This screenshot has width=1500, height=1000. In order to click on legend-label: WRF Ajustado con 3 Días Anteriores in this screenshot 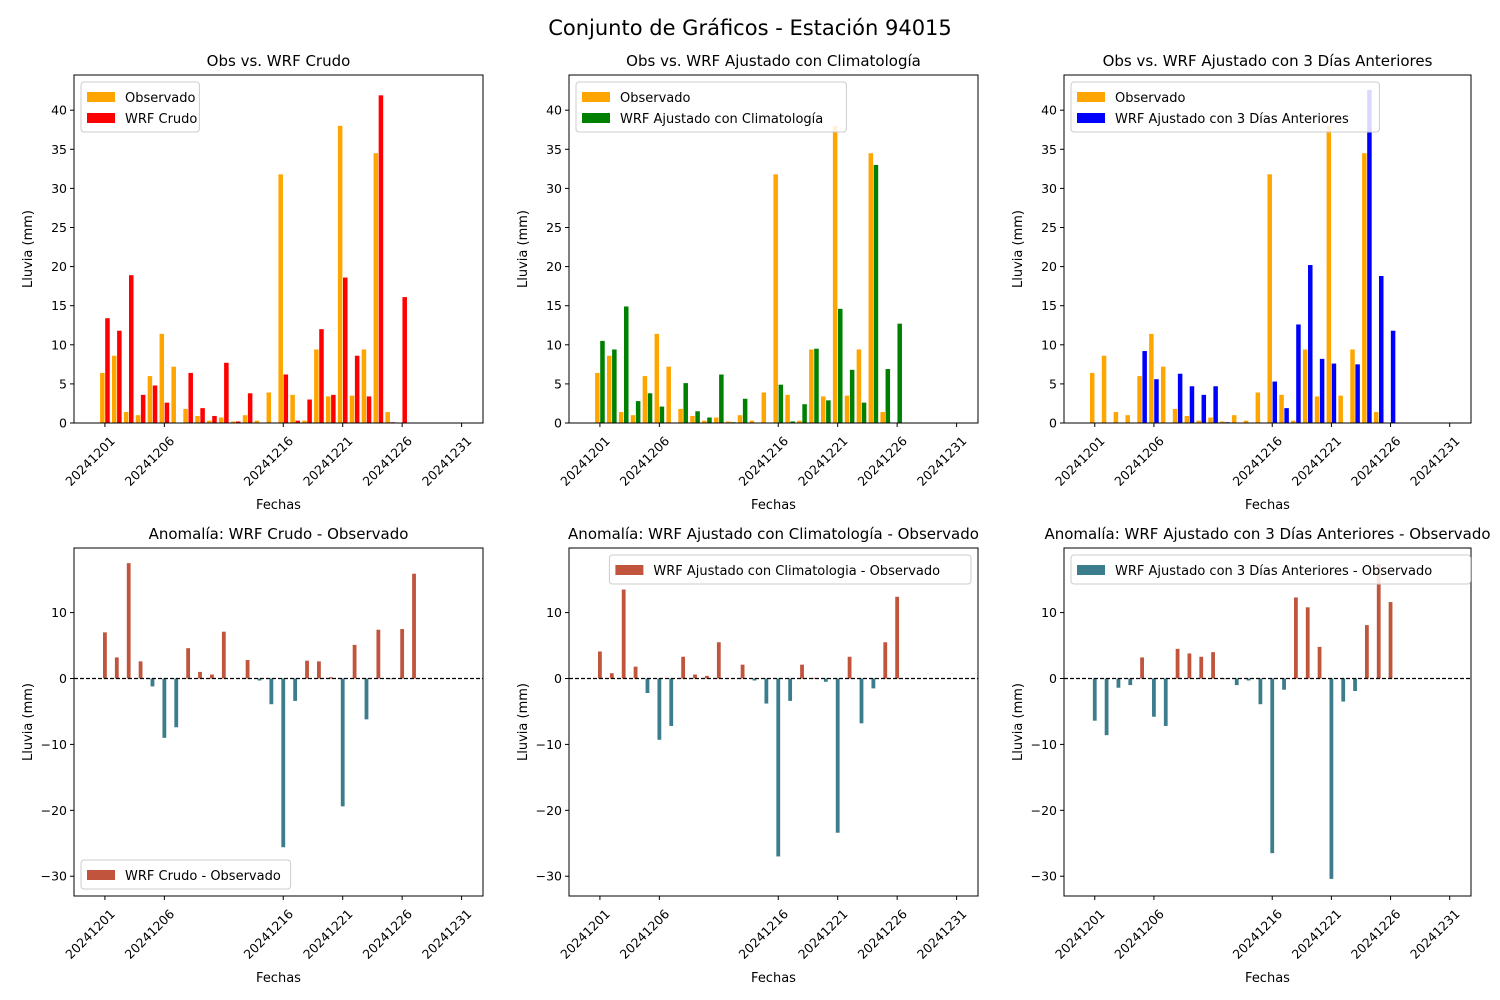, I will do `click(1232, 119)`.